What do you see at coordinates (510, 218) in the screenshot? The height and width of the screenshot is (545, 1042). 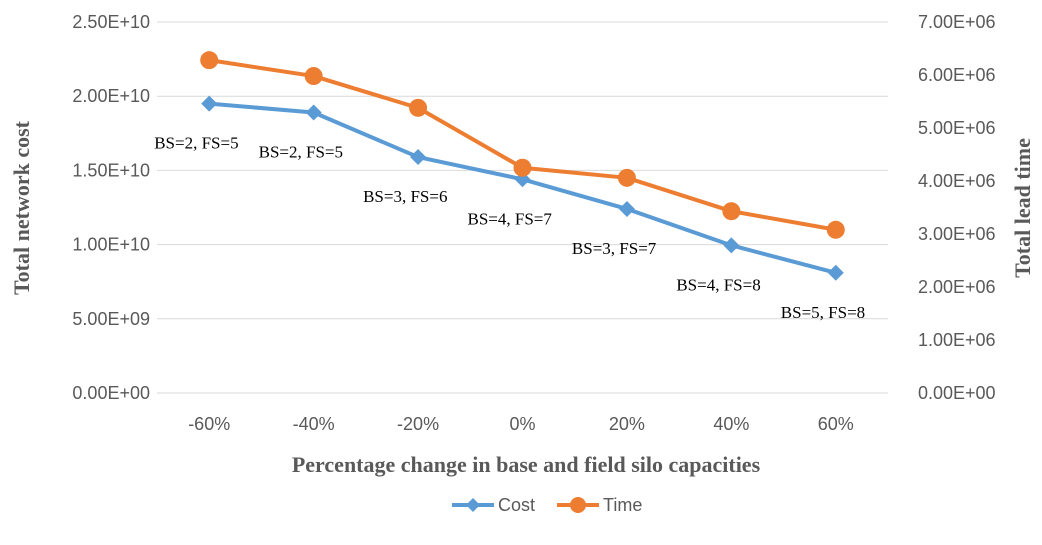 I see `data-label: BS=4, FS=7` at bounding box center [510, 218].